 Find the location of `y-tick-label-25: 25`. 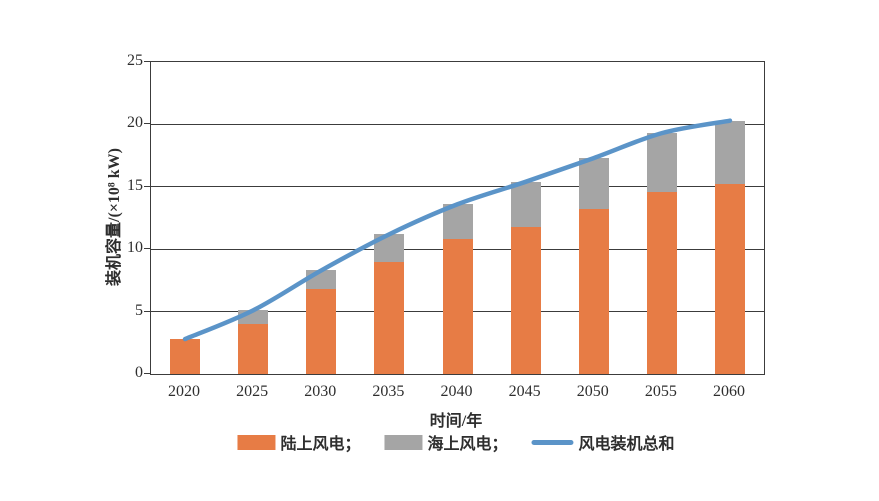

y-tick-label-25: 25 is located at coordinates (135, 60).